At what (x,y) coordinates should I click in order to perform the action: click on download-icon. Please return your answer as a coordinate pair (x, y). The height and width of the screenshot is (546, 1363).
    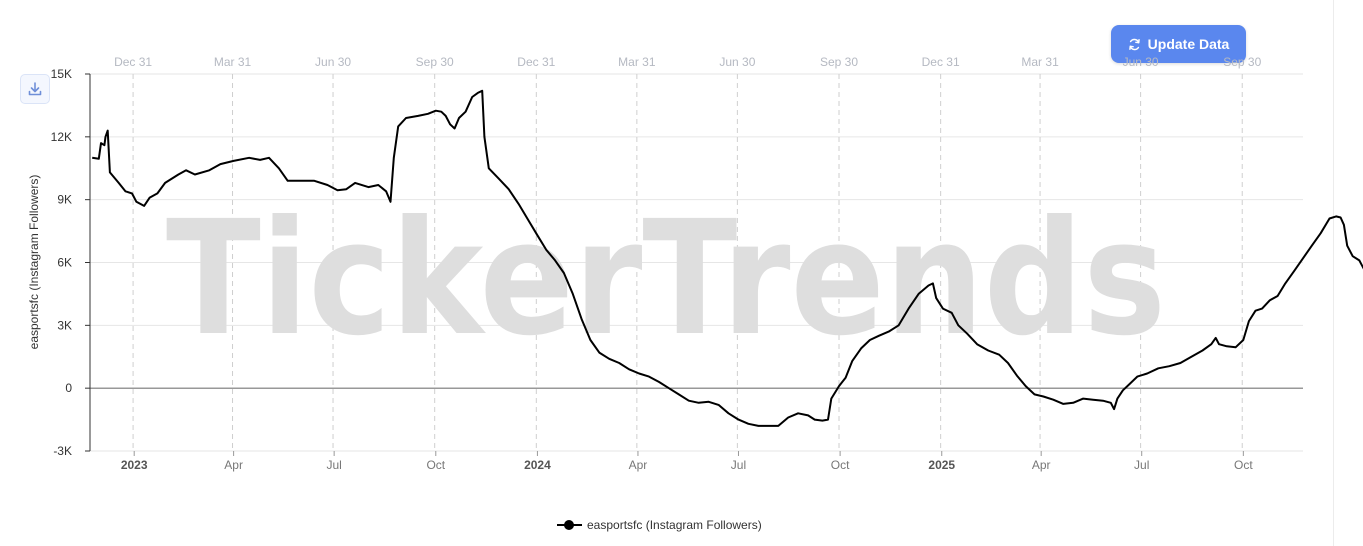
    Looking at the image, I should click on (35, 89).